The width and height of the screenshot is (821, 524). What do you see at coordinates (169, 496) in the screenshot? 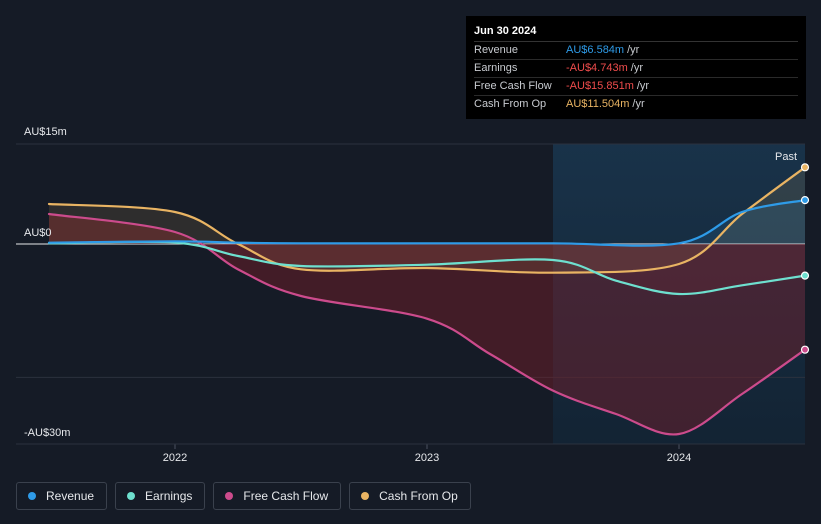
I see `legend-label: Earnings` at bounding box center [169, 496].